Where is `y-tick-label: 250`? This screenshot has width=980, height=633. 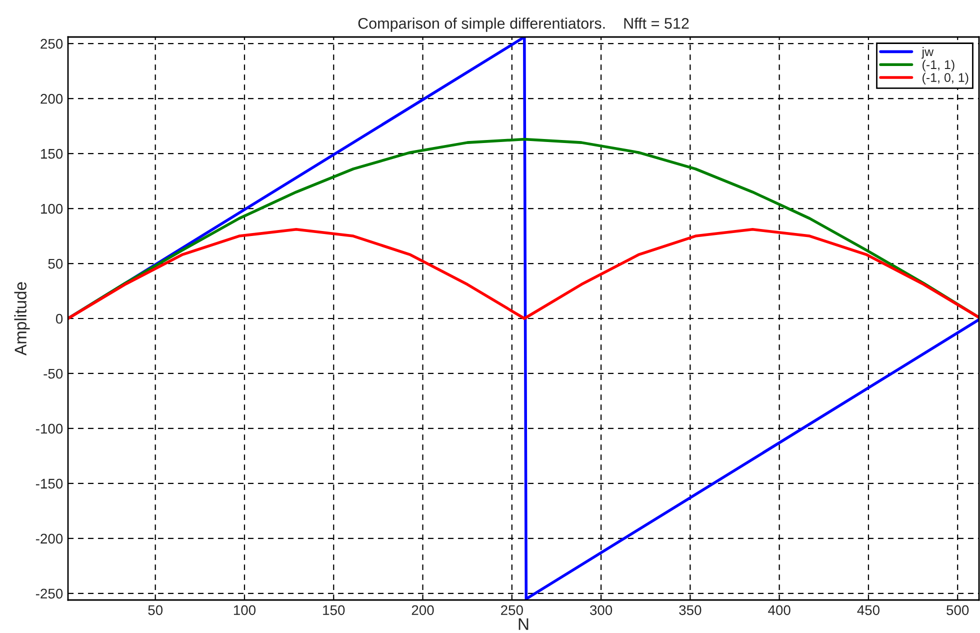
y-tick-label: 250 is located at coordinates (51, 43).